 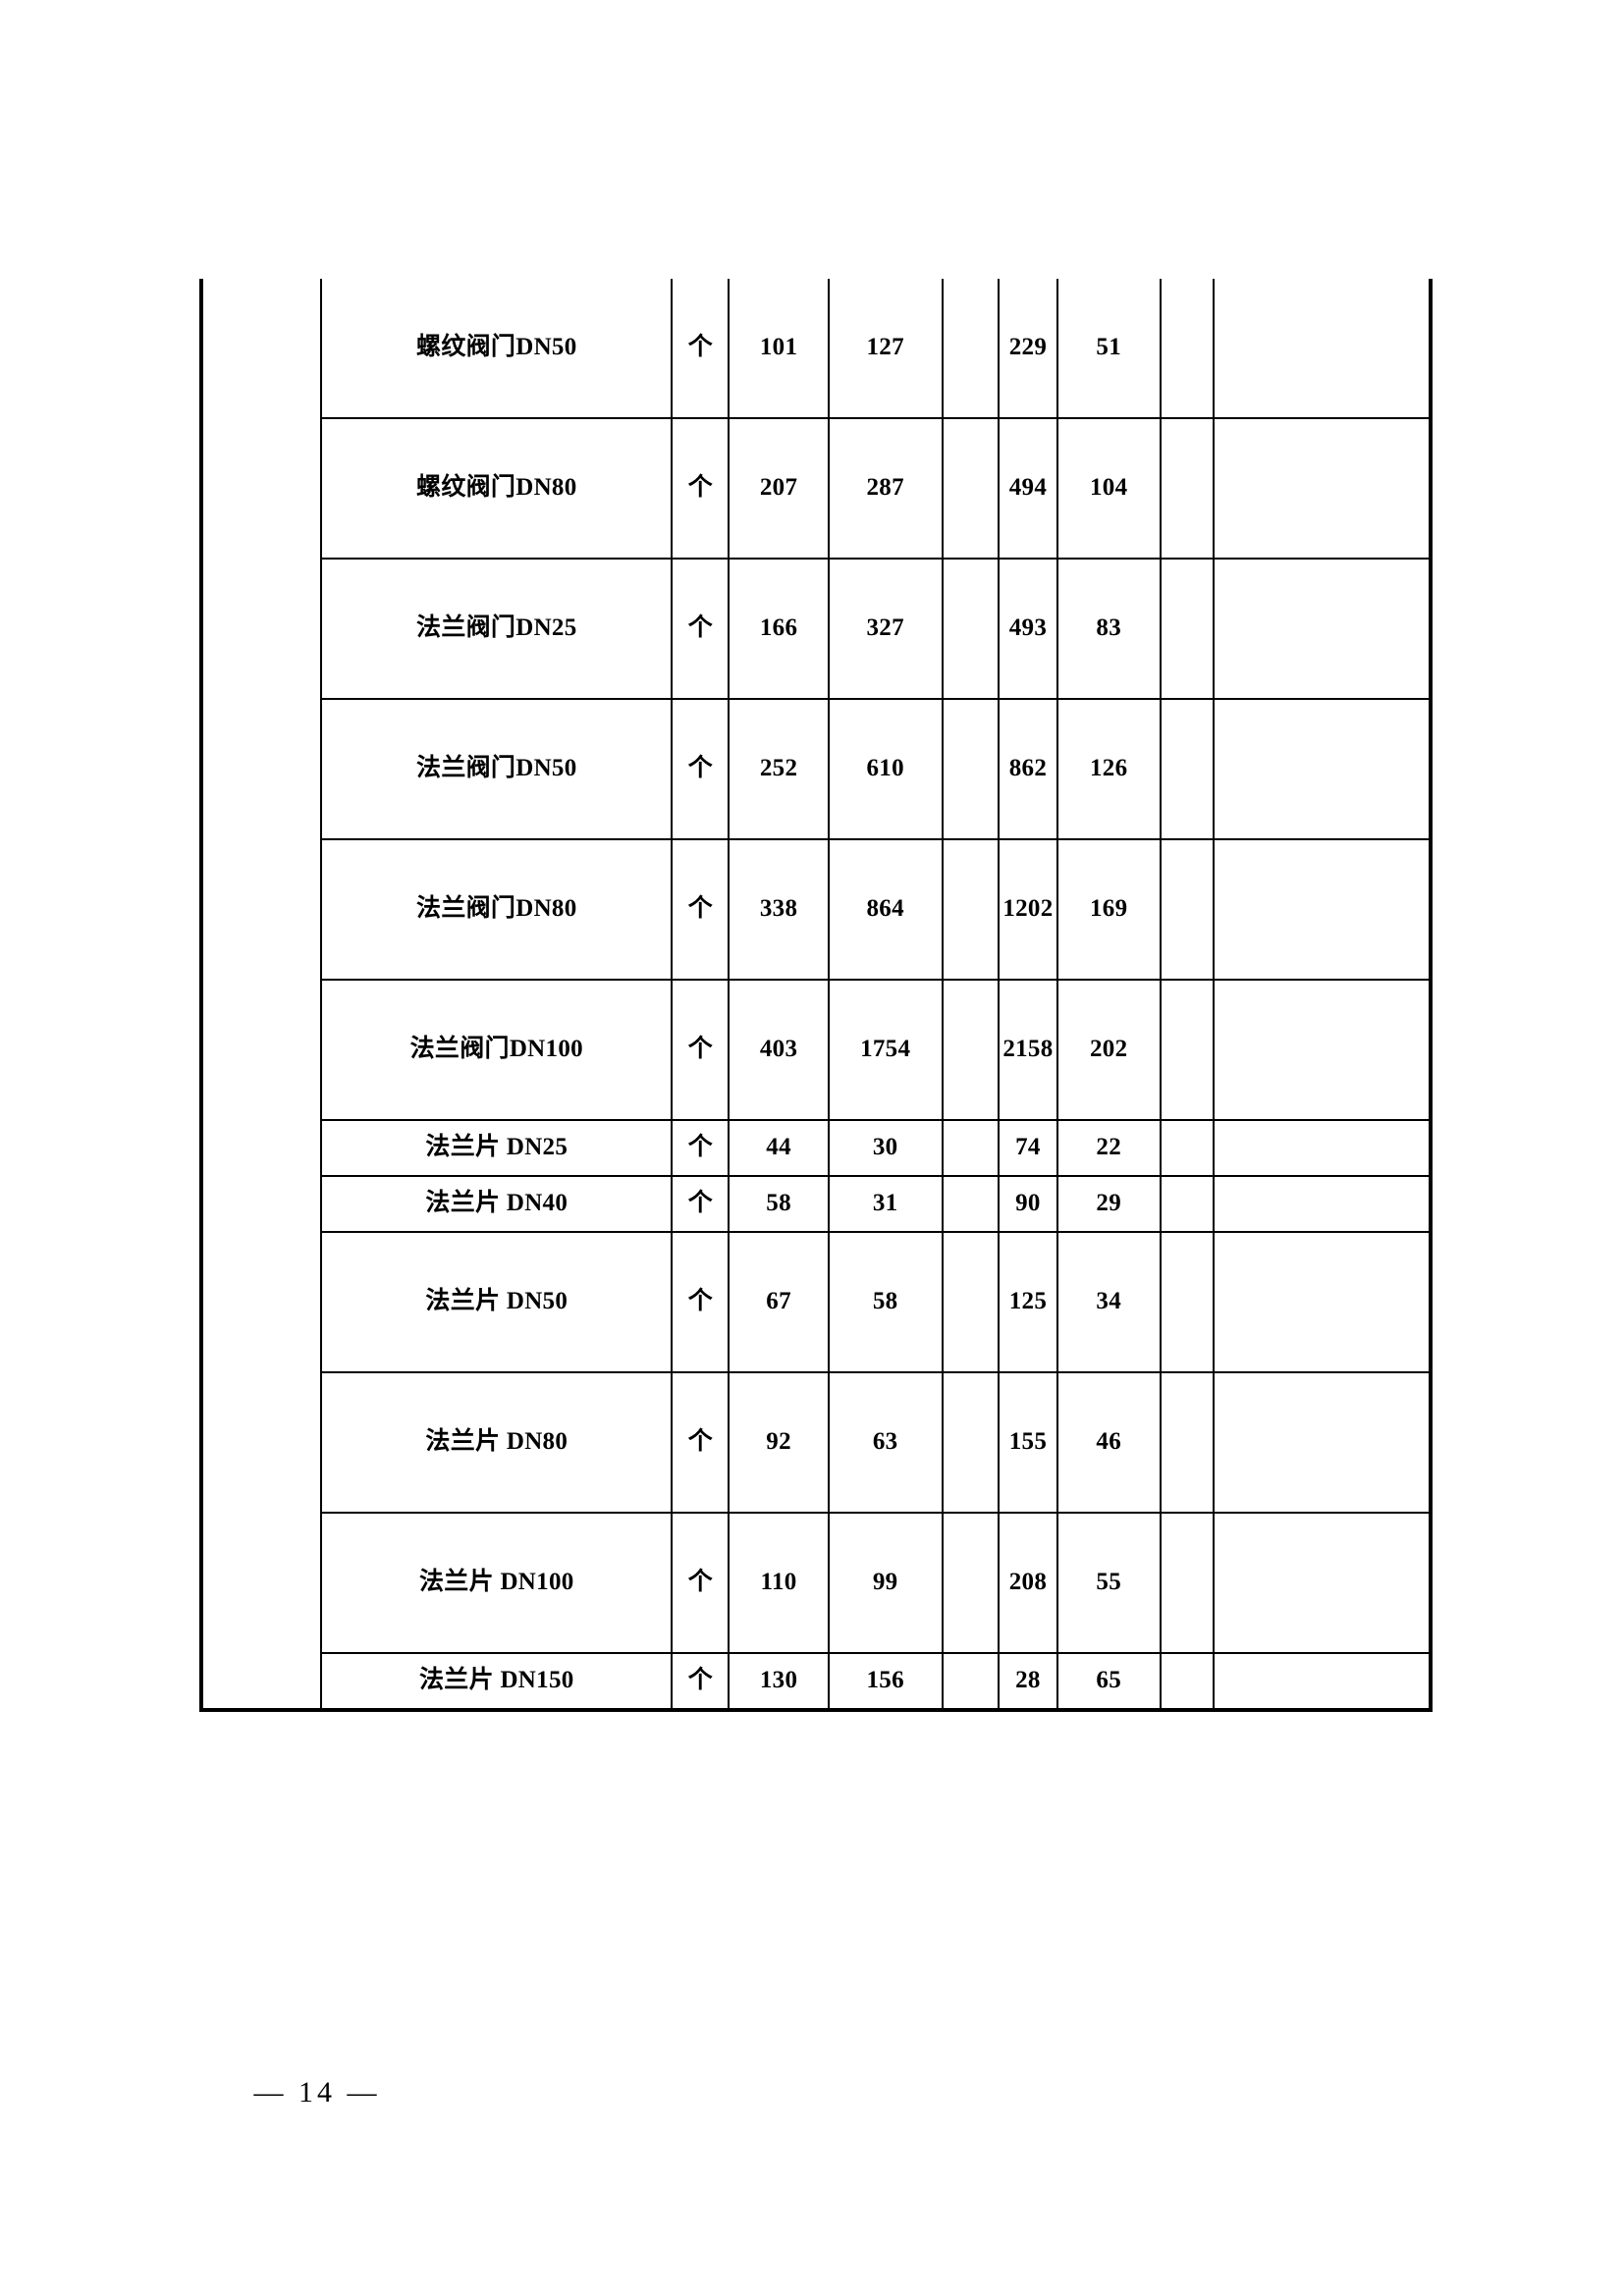 What do you see at coordinates (497, 769) in the screenshot?
I see `cell-name: 法兰阀门DN50` at bounding box center [497, 769].